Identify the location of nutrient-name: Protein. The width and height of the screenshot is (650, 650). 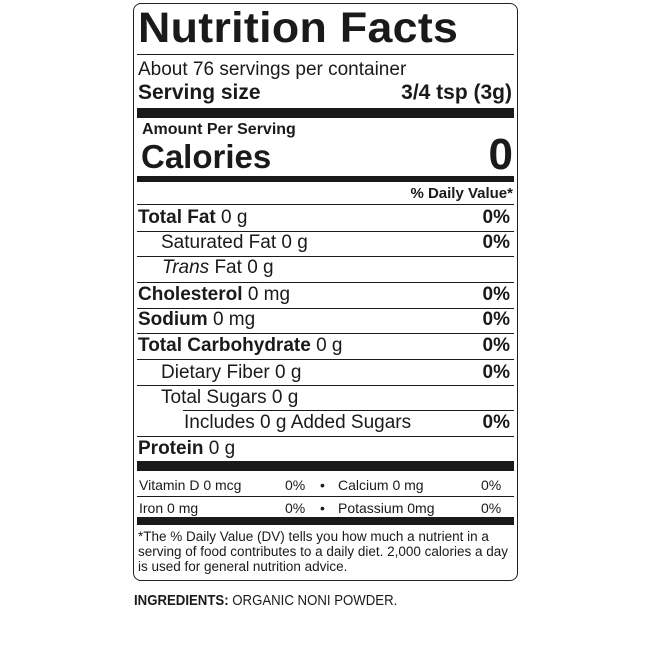
(171, 448).